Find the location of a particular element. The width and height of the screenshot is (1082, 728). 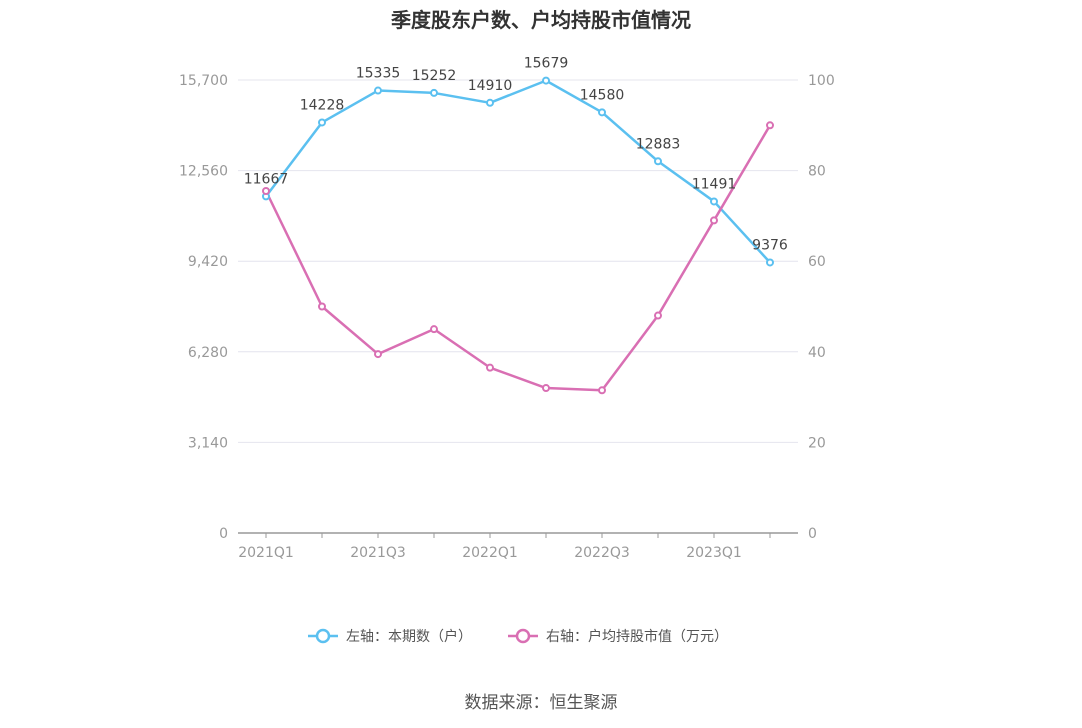

legend: 左轴：本期数（户） 右轴：户均持股市值（万元） is located at coordinates (518, 636).